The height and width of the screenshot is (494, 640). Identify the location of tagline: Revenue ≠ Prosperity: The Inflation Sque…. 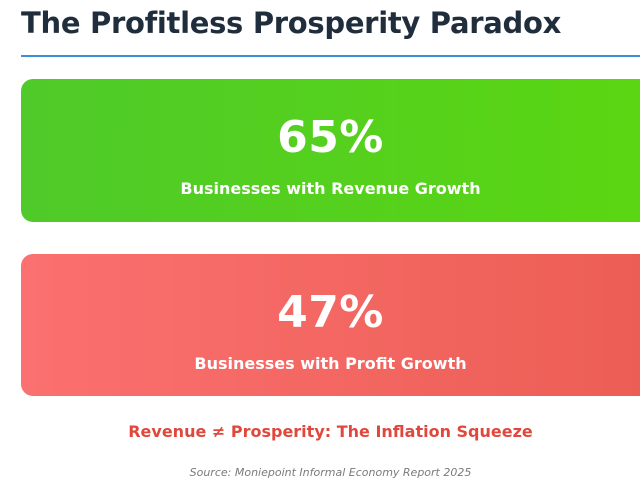
(330, 431).